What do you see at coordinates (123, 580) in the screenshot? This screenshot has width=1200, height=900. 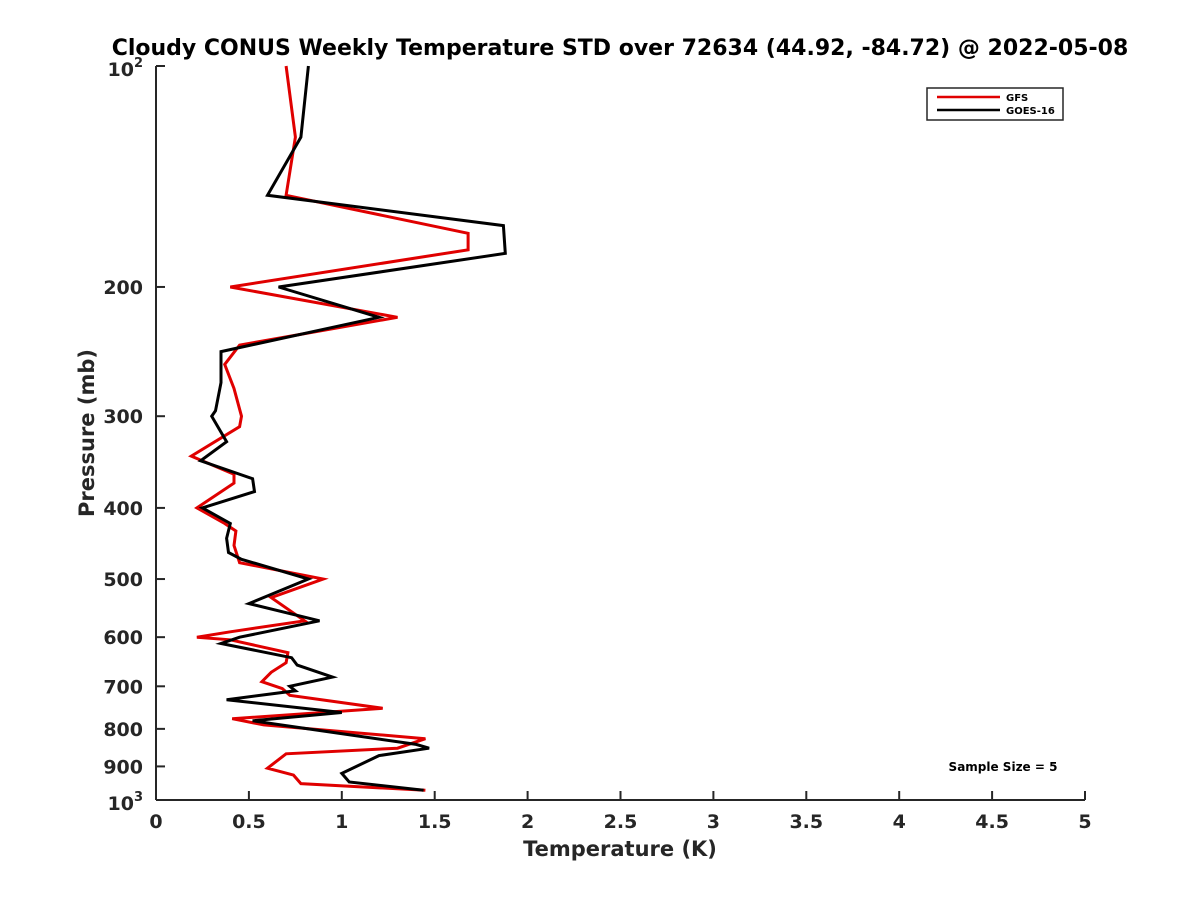 I see `y-tick-label: 500` at bounding box center [123, 580].